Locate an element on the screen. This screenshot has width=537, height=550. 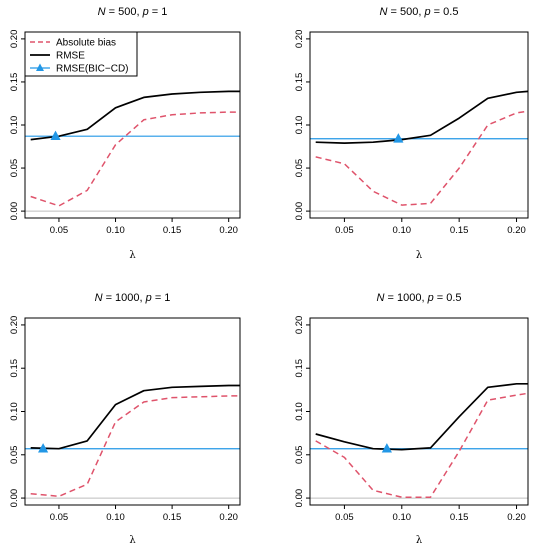
legend-box is located at coordinates (81, 54).